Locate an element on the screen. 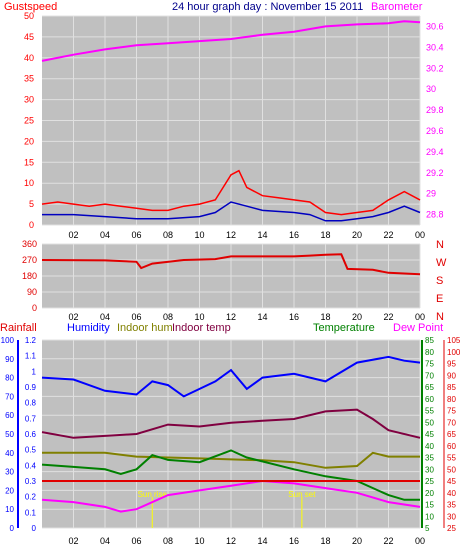  temp-tick-label: 50 is located at coordinates (429, 422).